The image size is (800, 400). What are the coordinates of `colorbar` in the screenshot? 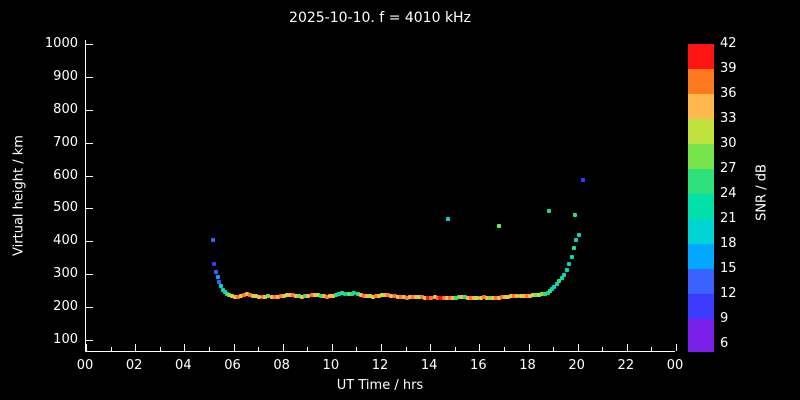 It's located at (701, 198).